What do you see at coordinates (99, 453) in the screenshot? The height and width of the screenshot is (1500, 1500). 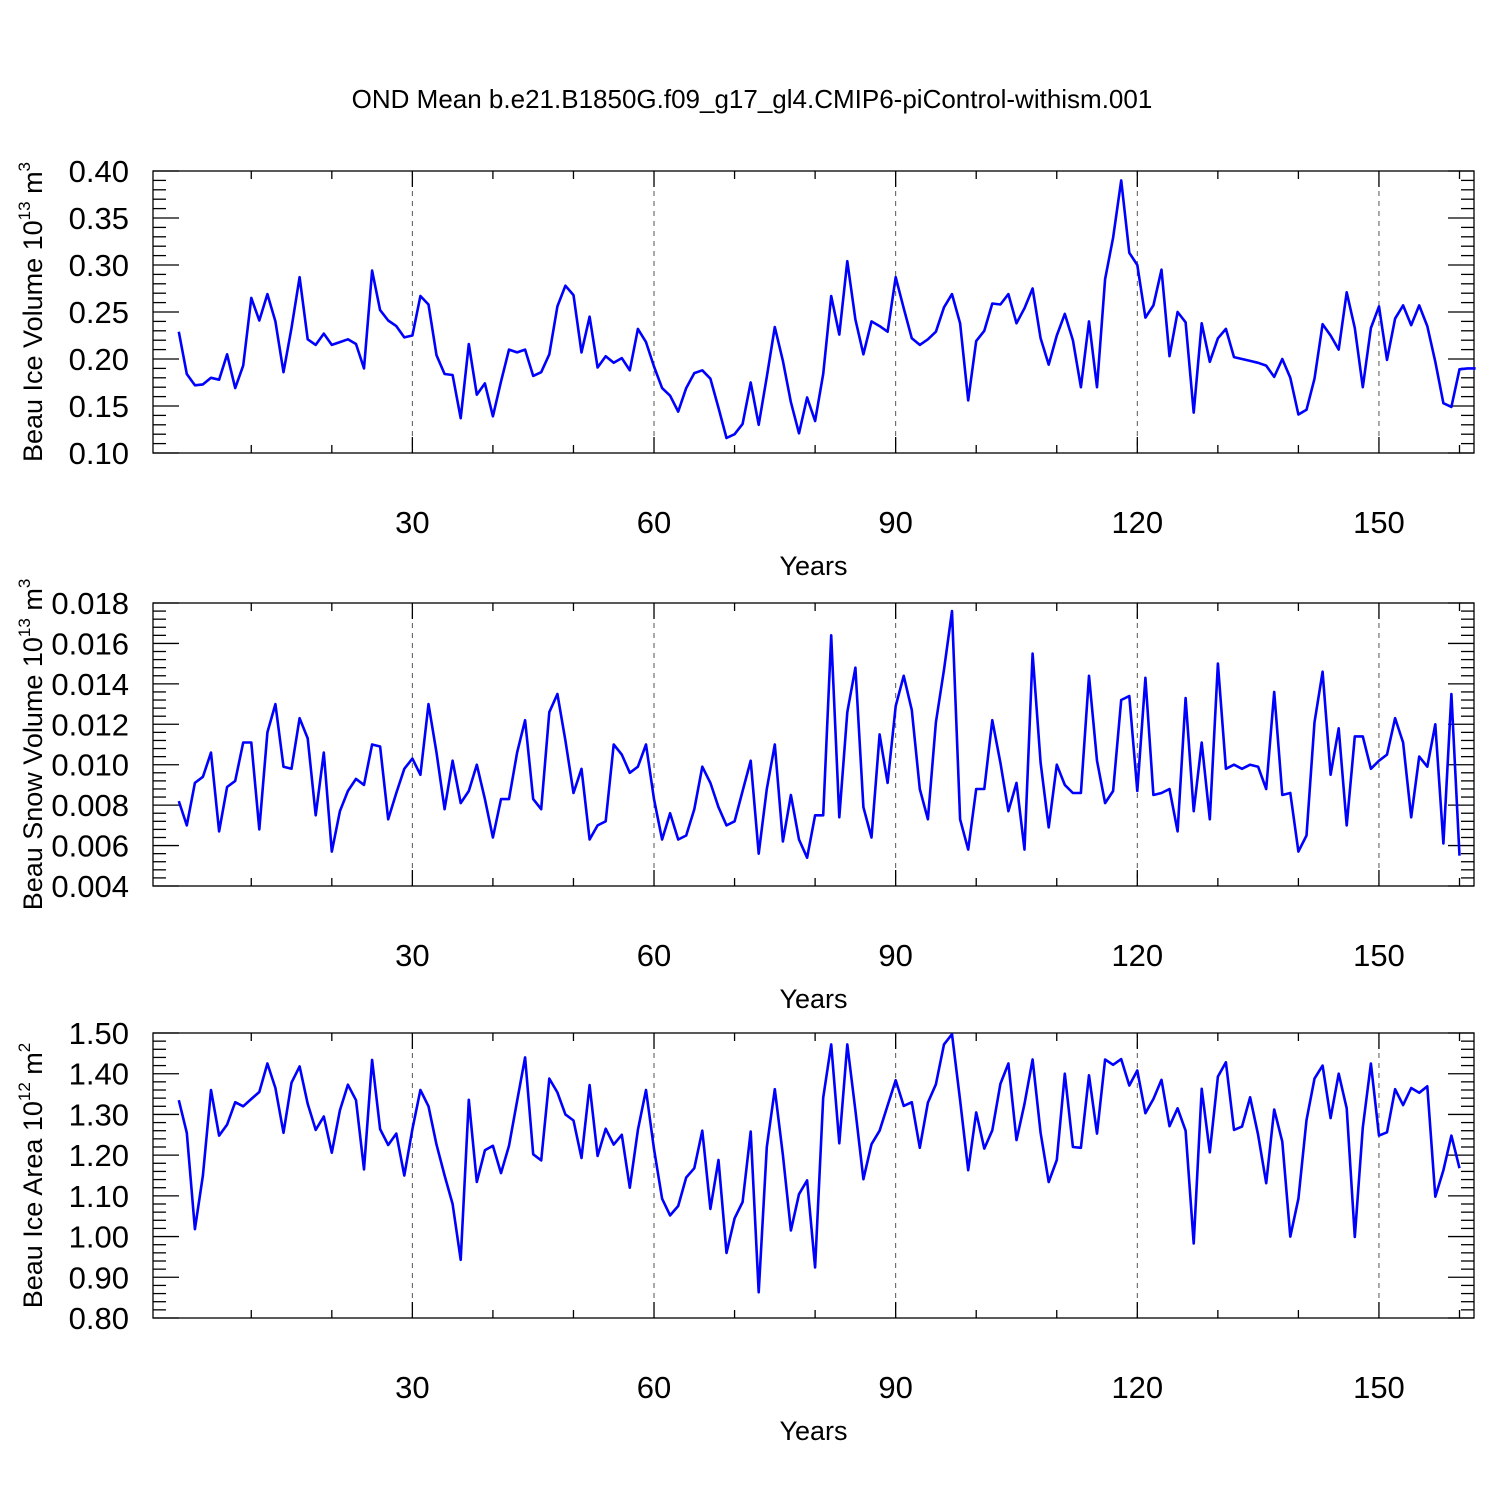 I see `y-tick-label: 0.10` at bounding box center [99, 453].